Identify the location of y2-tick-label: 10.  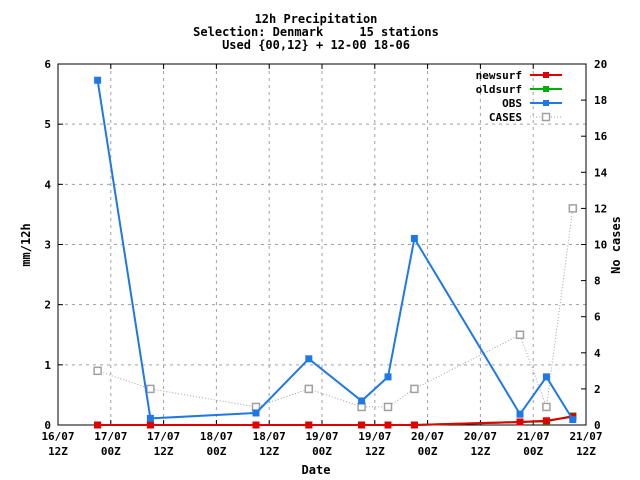
(600, 245).